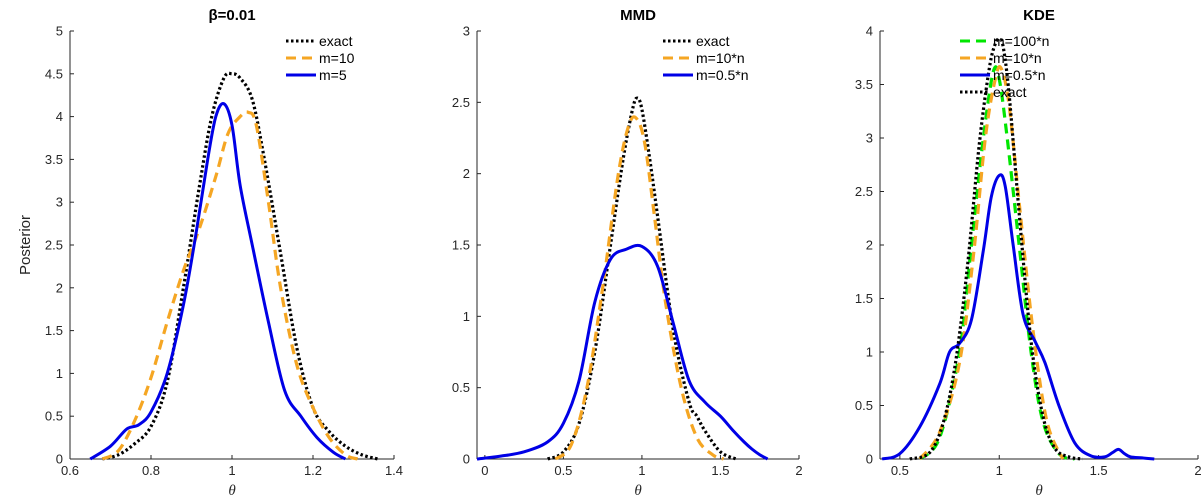 The height and width of the screenshot is (498, 1201). I want to click on chart-title: KDE, so click(1039, 15).